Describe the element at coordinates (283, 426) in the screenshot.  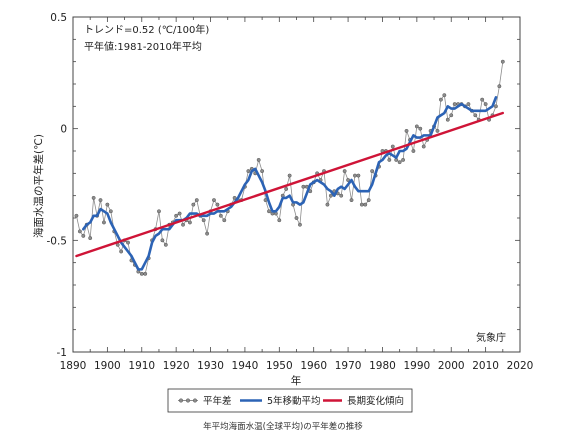
I see `caption: 年平均海面水温(全球平均)の平年差の推移` at that location.